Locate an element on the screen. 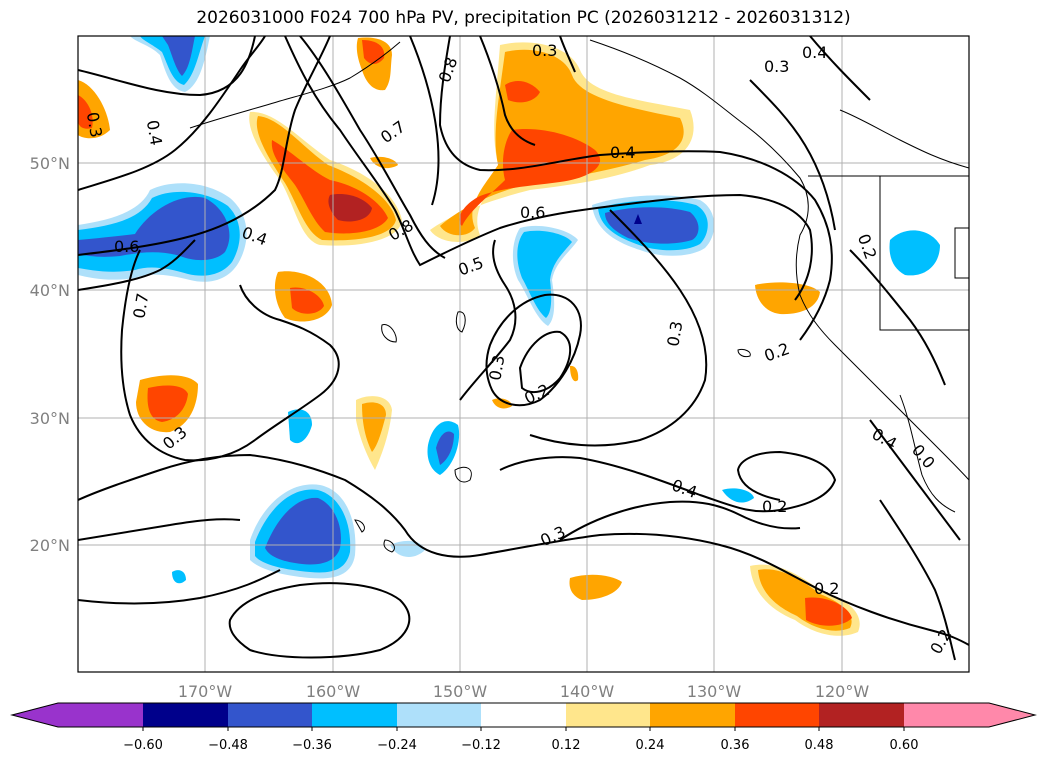 The image size is (1047, 765). colorbar-tick-label: 0.60 is located at coordinates (904, 745).